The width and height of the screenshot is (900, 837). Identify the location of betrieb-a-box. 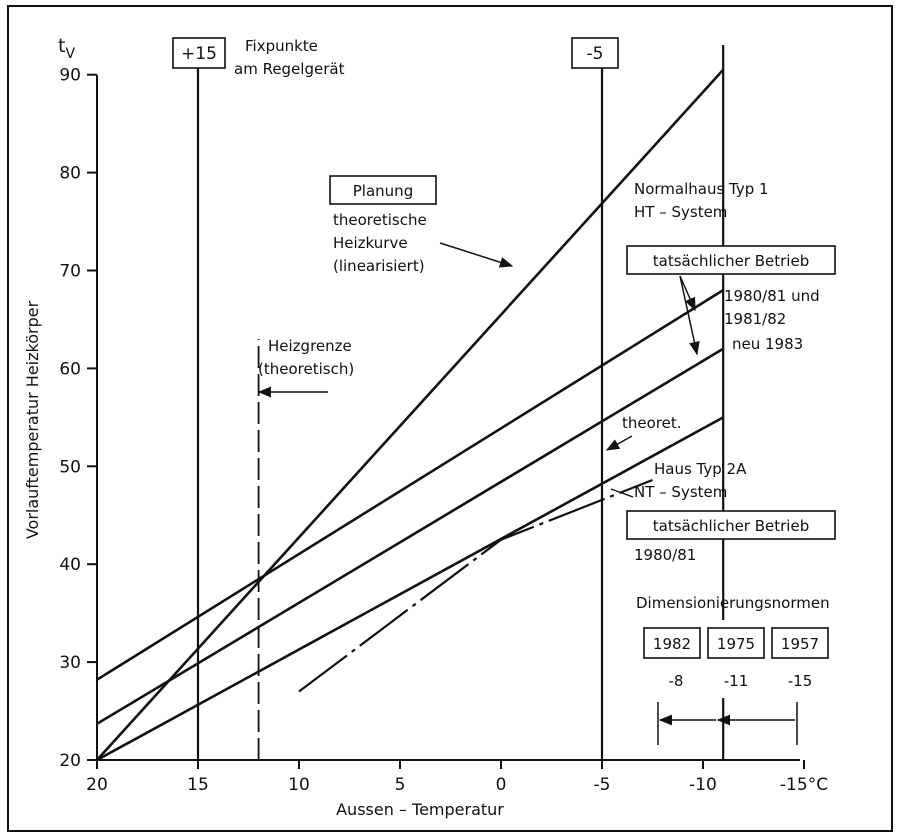
(731, 260).